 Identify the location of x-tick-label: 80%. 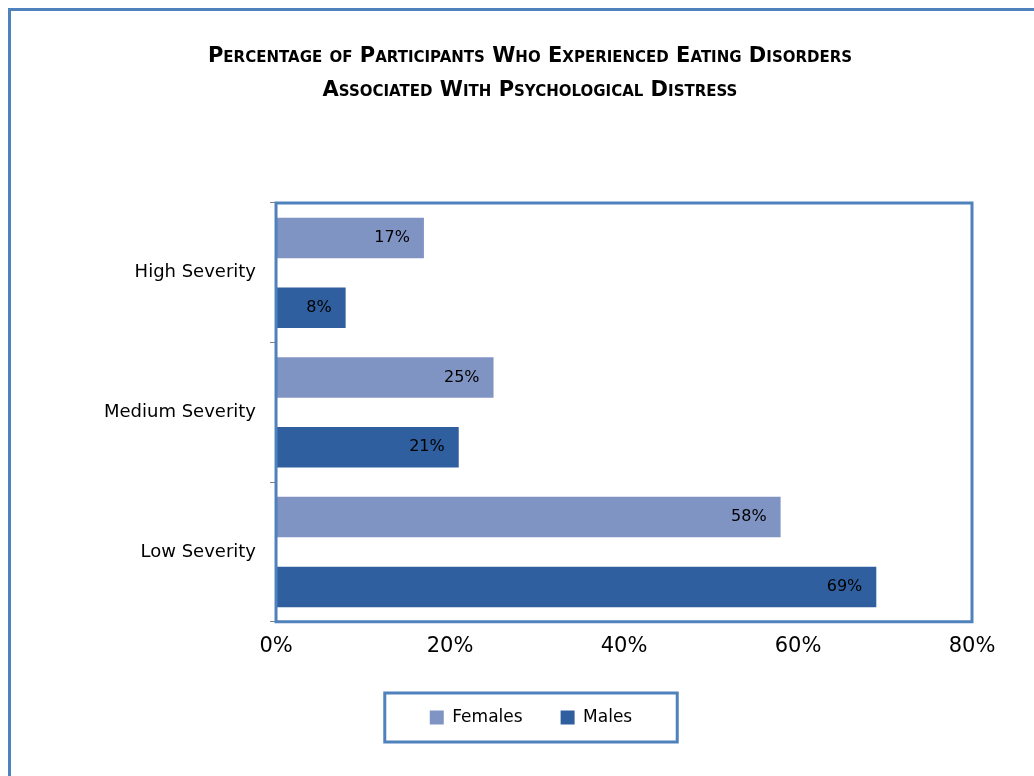
(972, 644).